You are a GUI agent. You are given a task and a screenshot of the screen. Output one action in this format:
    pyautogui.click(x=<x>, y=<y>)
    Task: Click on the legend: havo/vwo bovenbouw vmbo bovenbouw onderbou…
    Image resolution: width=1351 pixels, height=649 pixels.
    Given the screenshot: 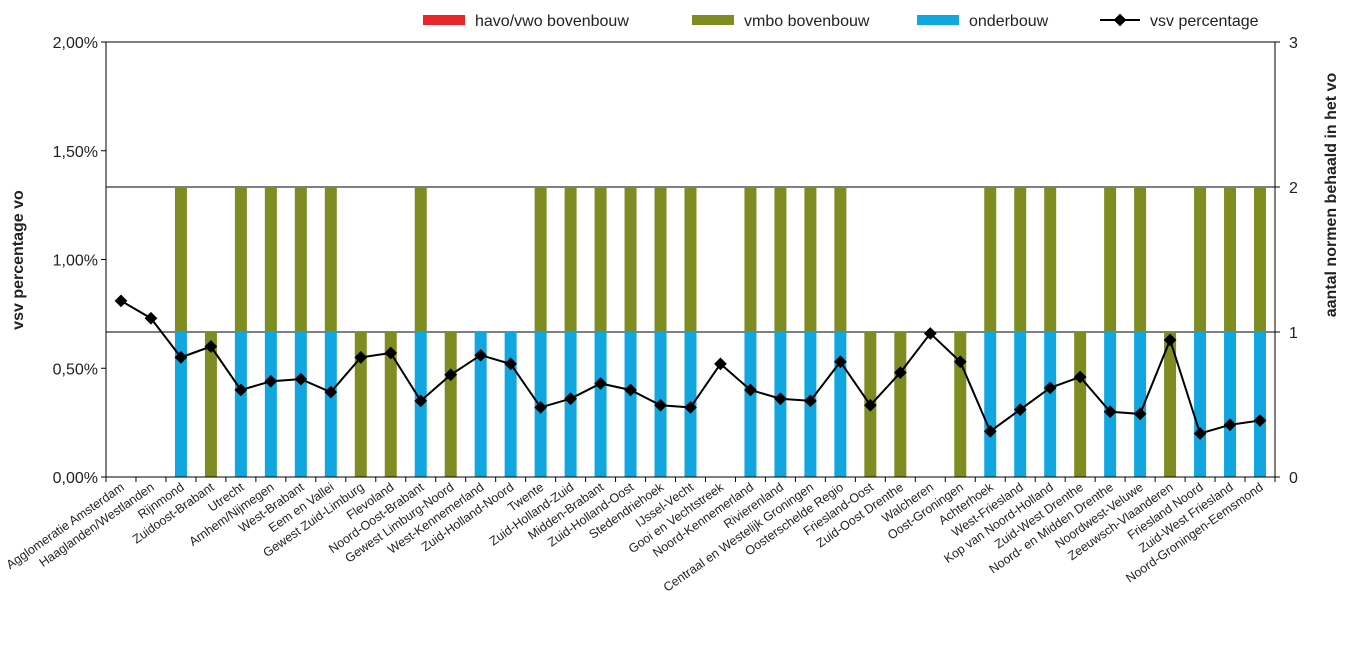 What is the action you would take?
    pyautogui.click(x=841, y=21)
    